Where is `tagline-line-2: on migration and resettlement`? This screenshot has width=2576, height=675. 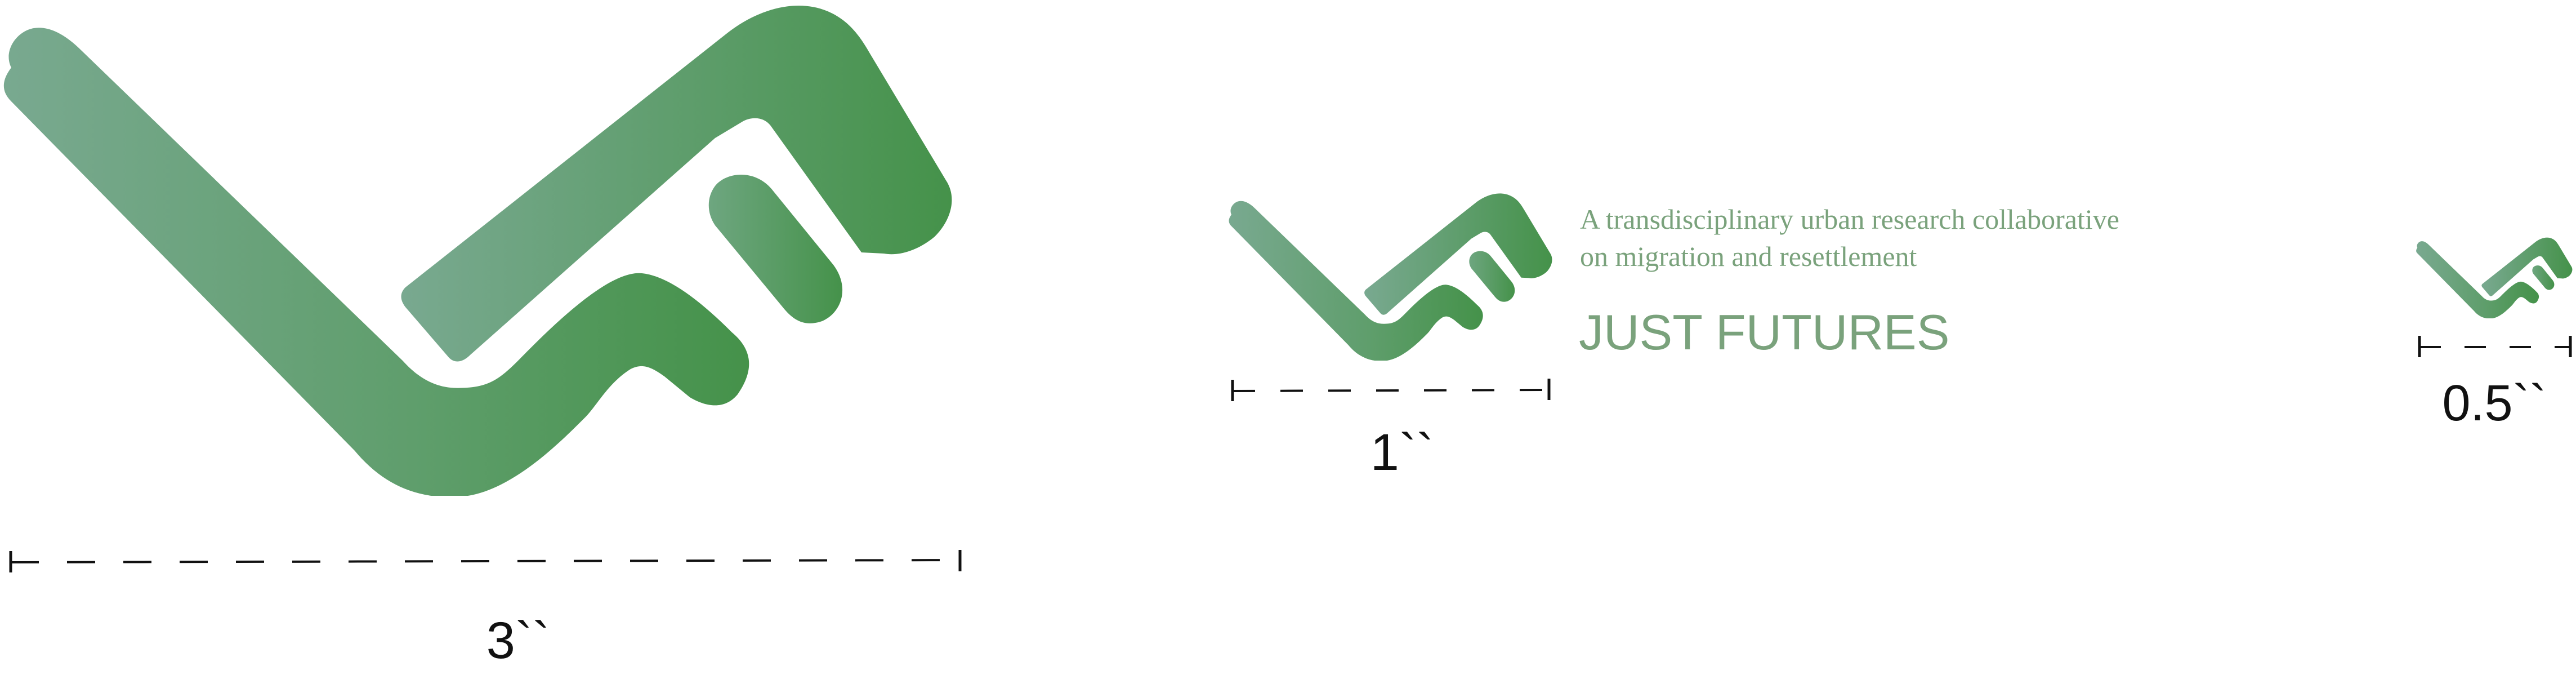
tagline-line-2: on migration and resettlement is located at coordinates (1748, 256).